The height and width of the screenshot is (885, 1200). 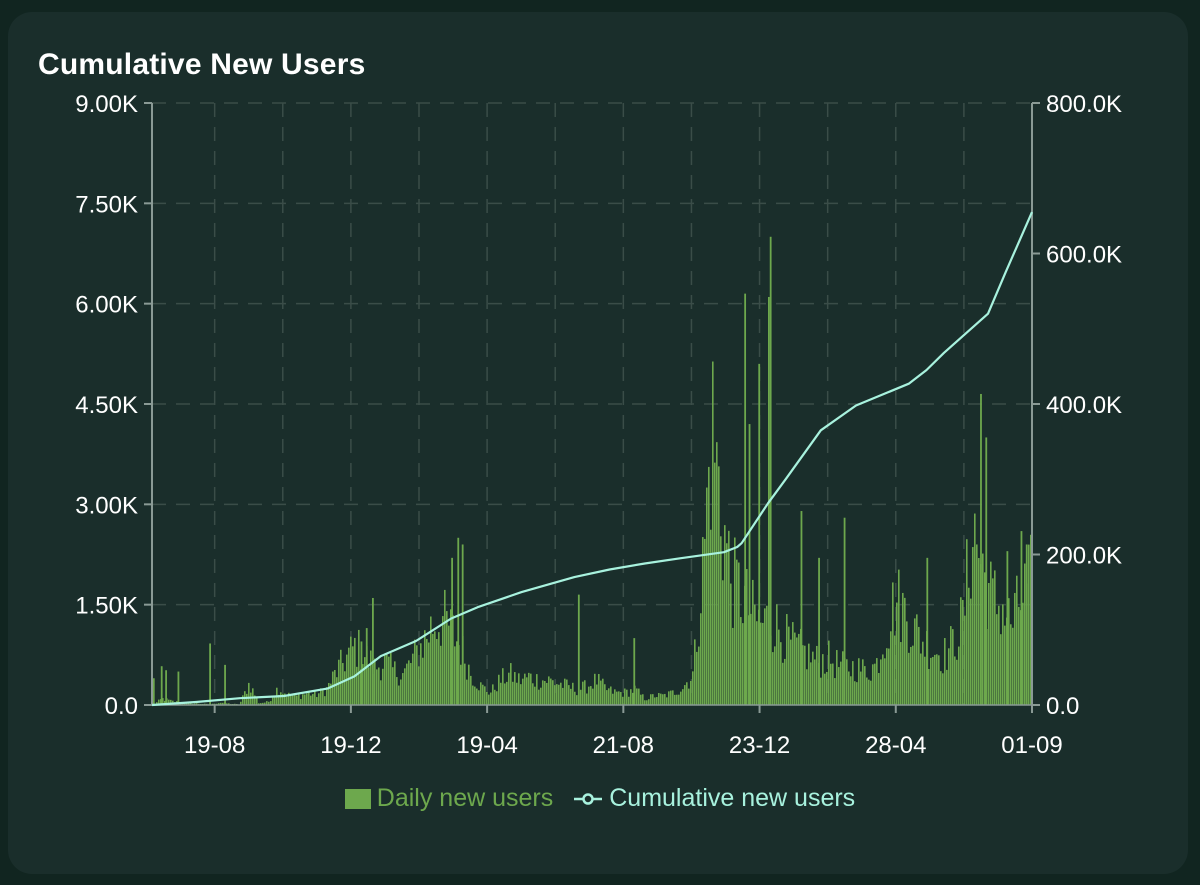 What do you see at coordinates (1062, 706) in the screenshot?
I see `right-tick-label: 0.0` at bounding box center [1062, 706].